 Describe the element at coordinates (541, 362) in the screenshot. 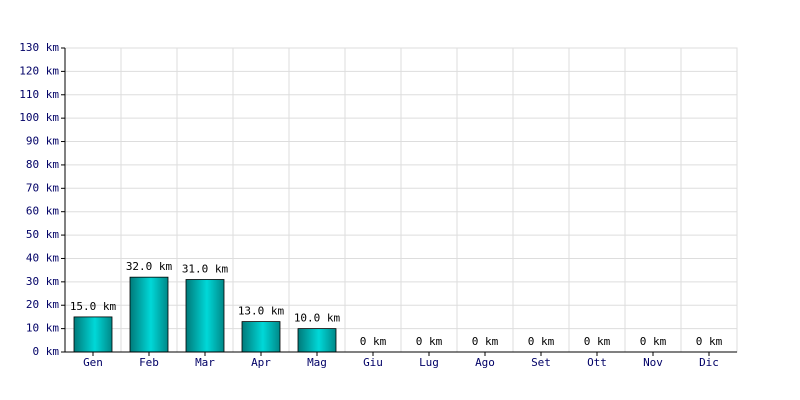

I see `x-tick-label: Set` at that location.